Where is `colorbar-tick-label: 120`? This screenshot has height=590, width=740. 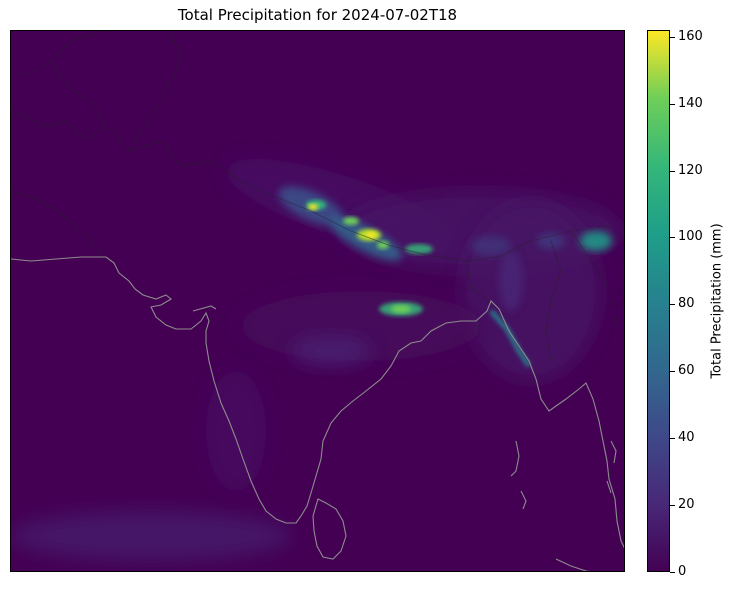
colorbar-tick-label: 120 is located at coordinates (690, 170).